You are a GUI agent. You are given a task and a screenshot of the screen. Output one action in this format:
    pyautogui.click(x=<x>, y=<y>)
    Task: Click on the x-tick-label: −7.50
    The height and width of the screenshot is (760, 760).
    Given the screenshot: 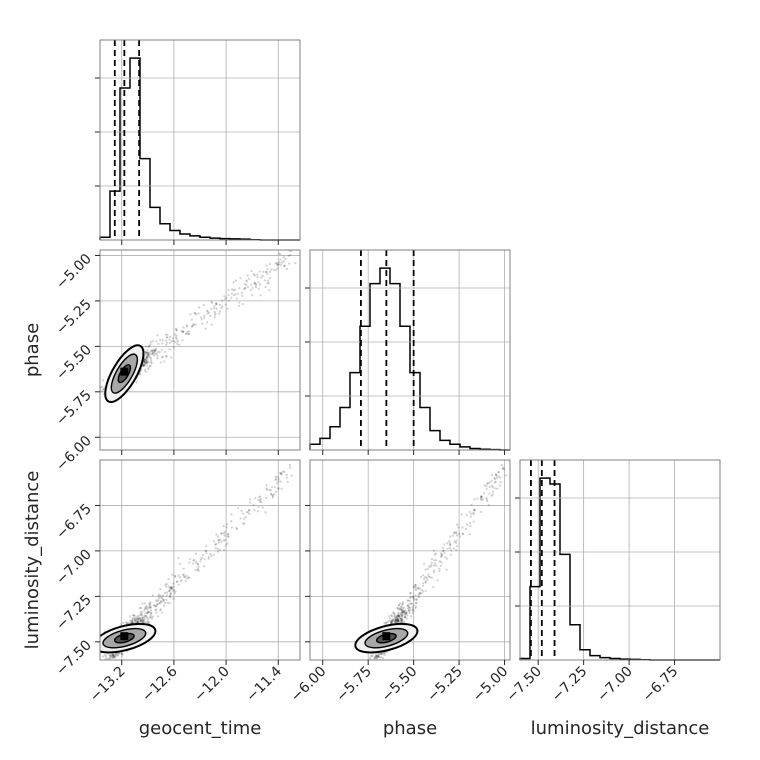 What is the action you would take?
    pyautogui.click(x=524, y=685)
    